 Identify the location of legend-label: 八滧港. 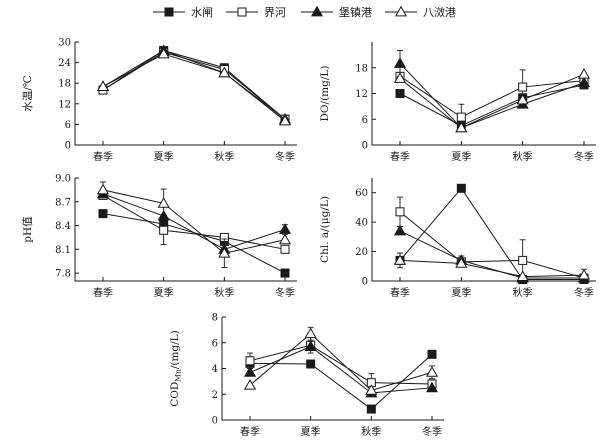
(439, 12).